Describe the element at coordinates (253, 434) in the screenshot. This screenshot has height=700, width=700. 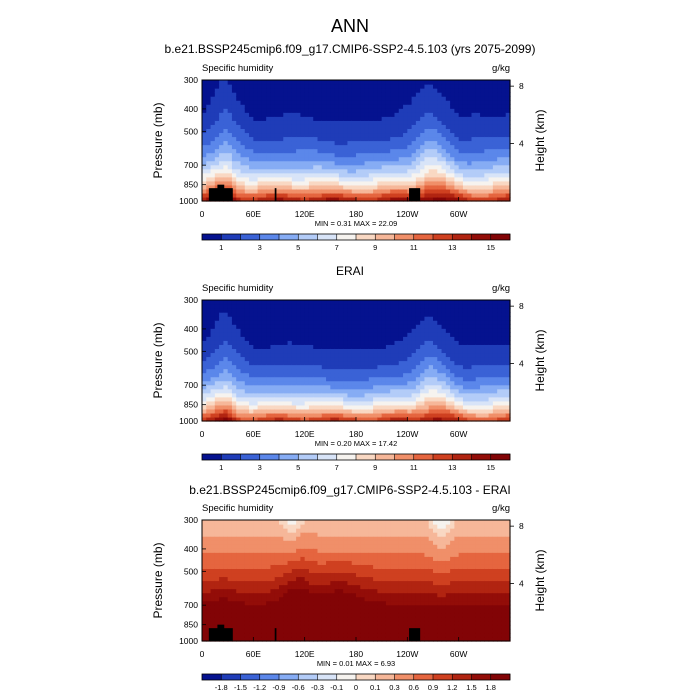
I see `x-tick-label: 60E` at that location.